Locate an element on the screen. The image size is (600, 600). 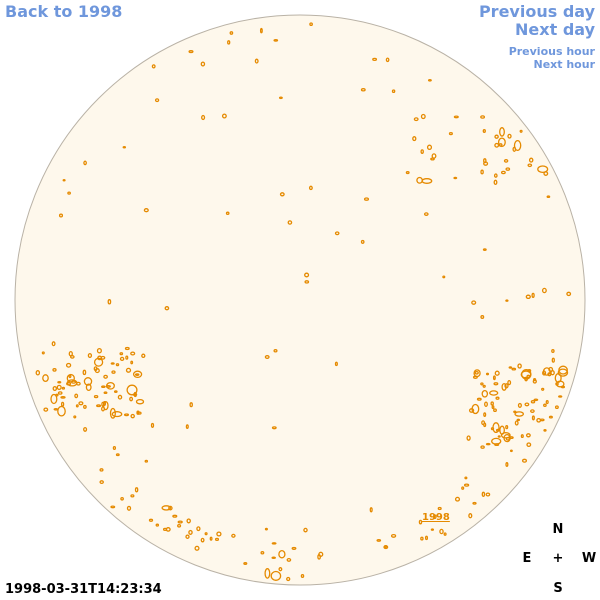
back-to-year-link: Back to 1998 is located at coordinates (64, 11).